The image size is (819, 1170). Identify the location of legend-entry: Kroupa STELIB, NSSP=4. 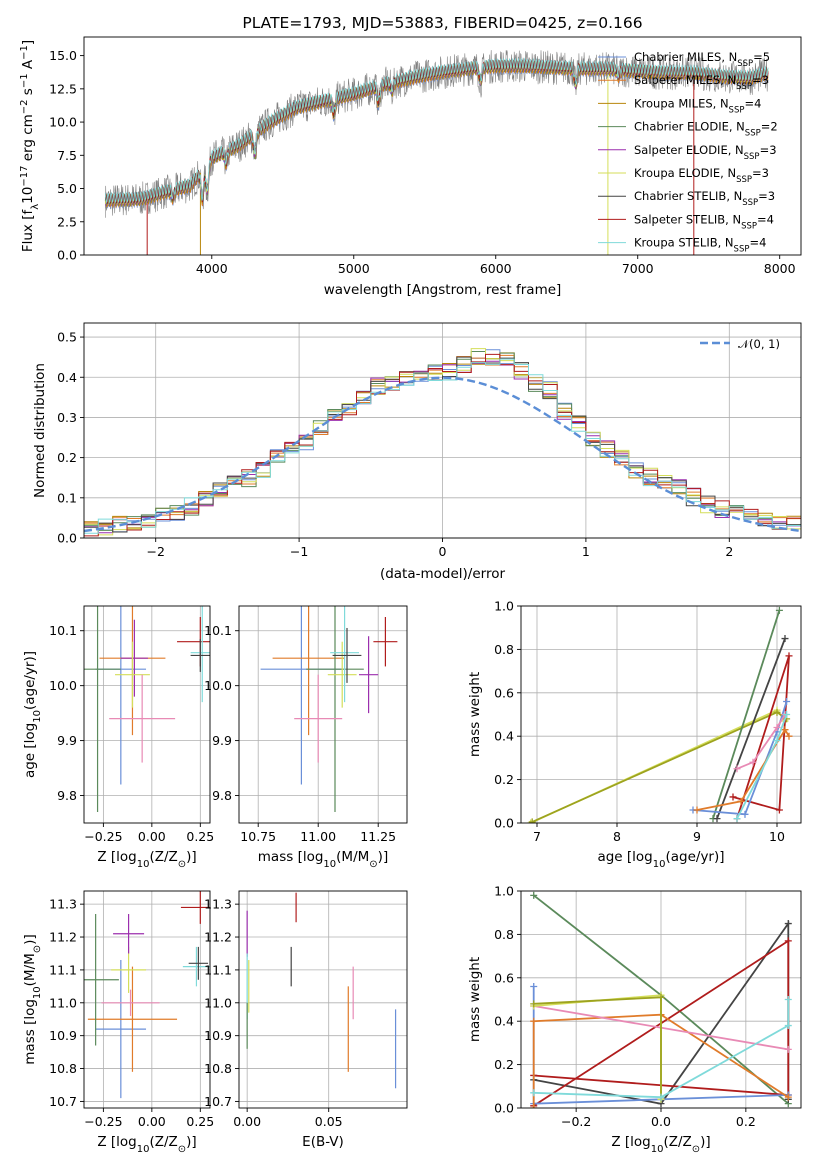
(700, 245).